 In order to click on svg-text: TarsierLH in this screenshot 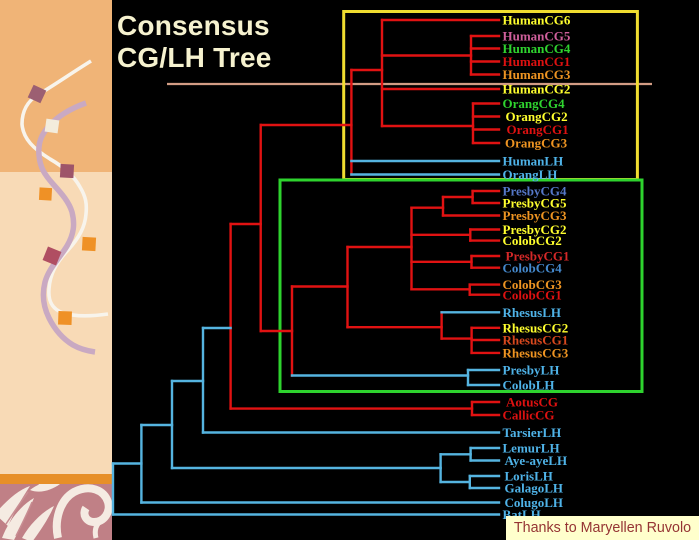, I will do `click(532, 432)`.